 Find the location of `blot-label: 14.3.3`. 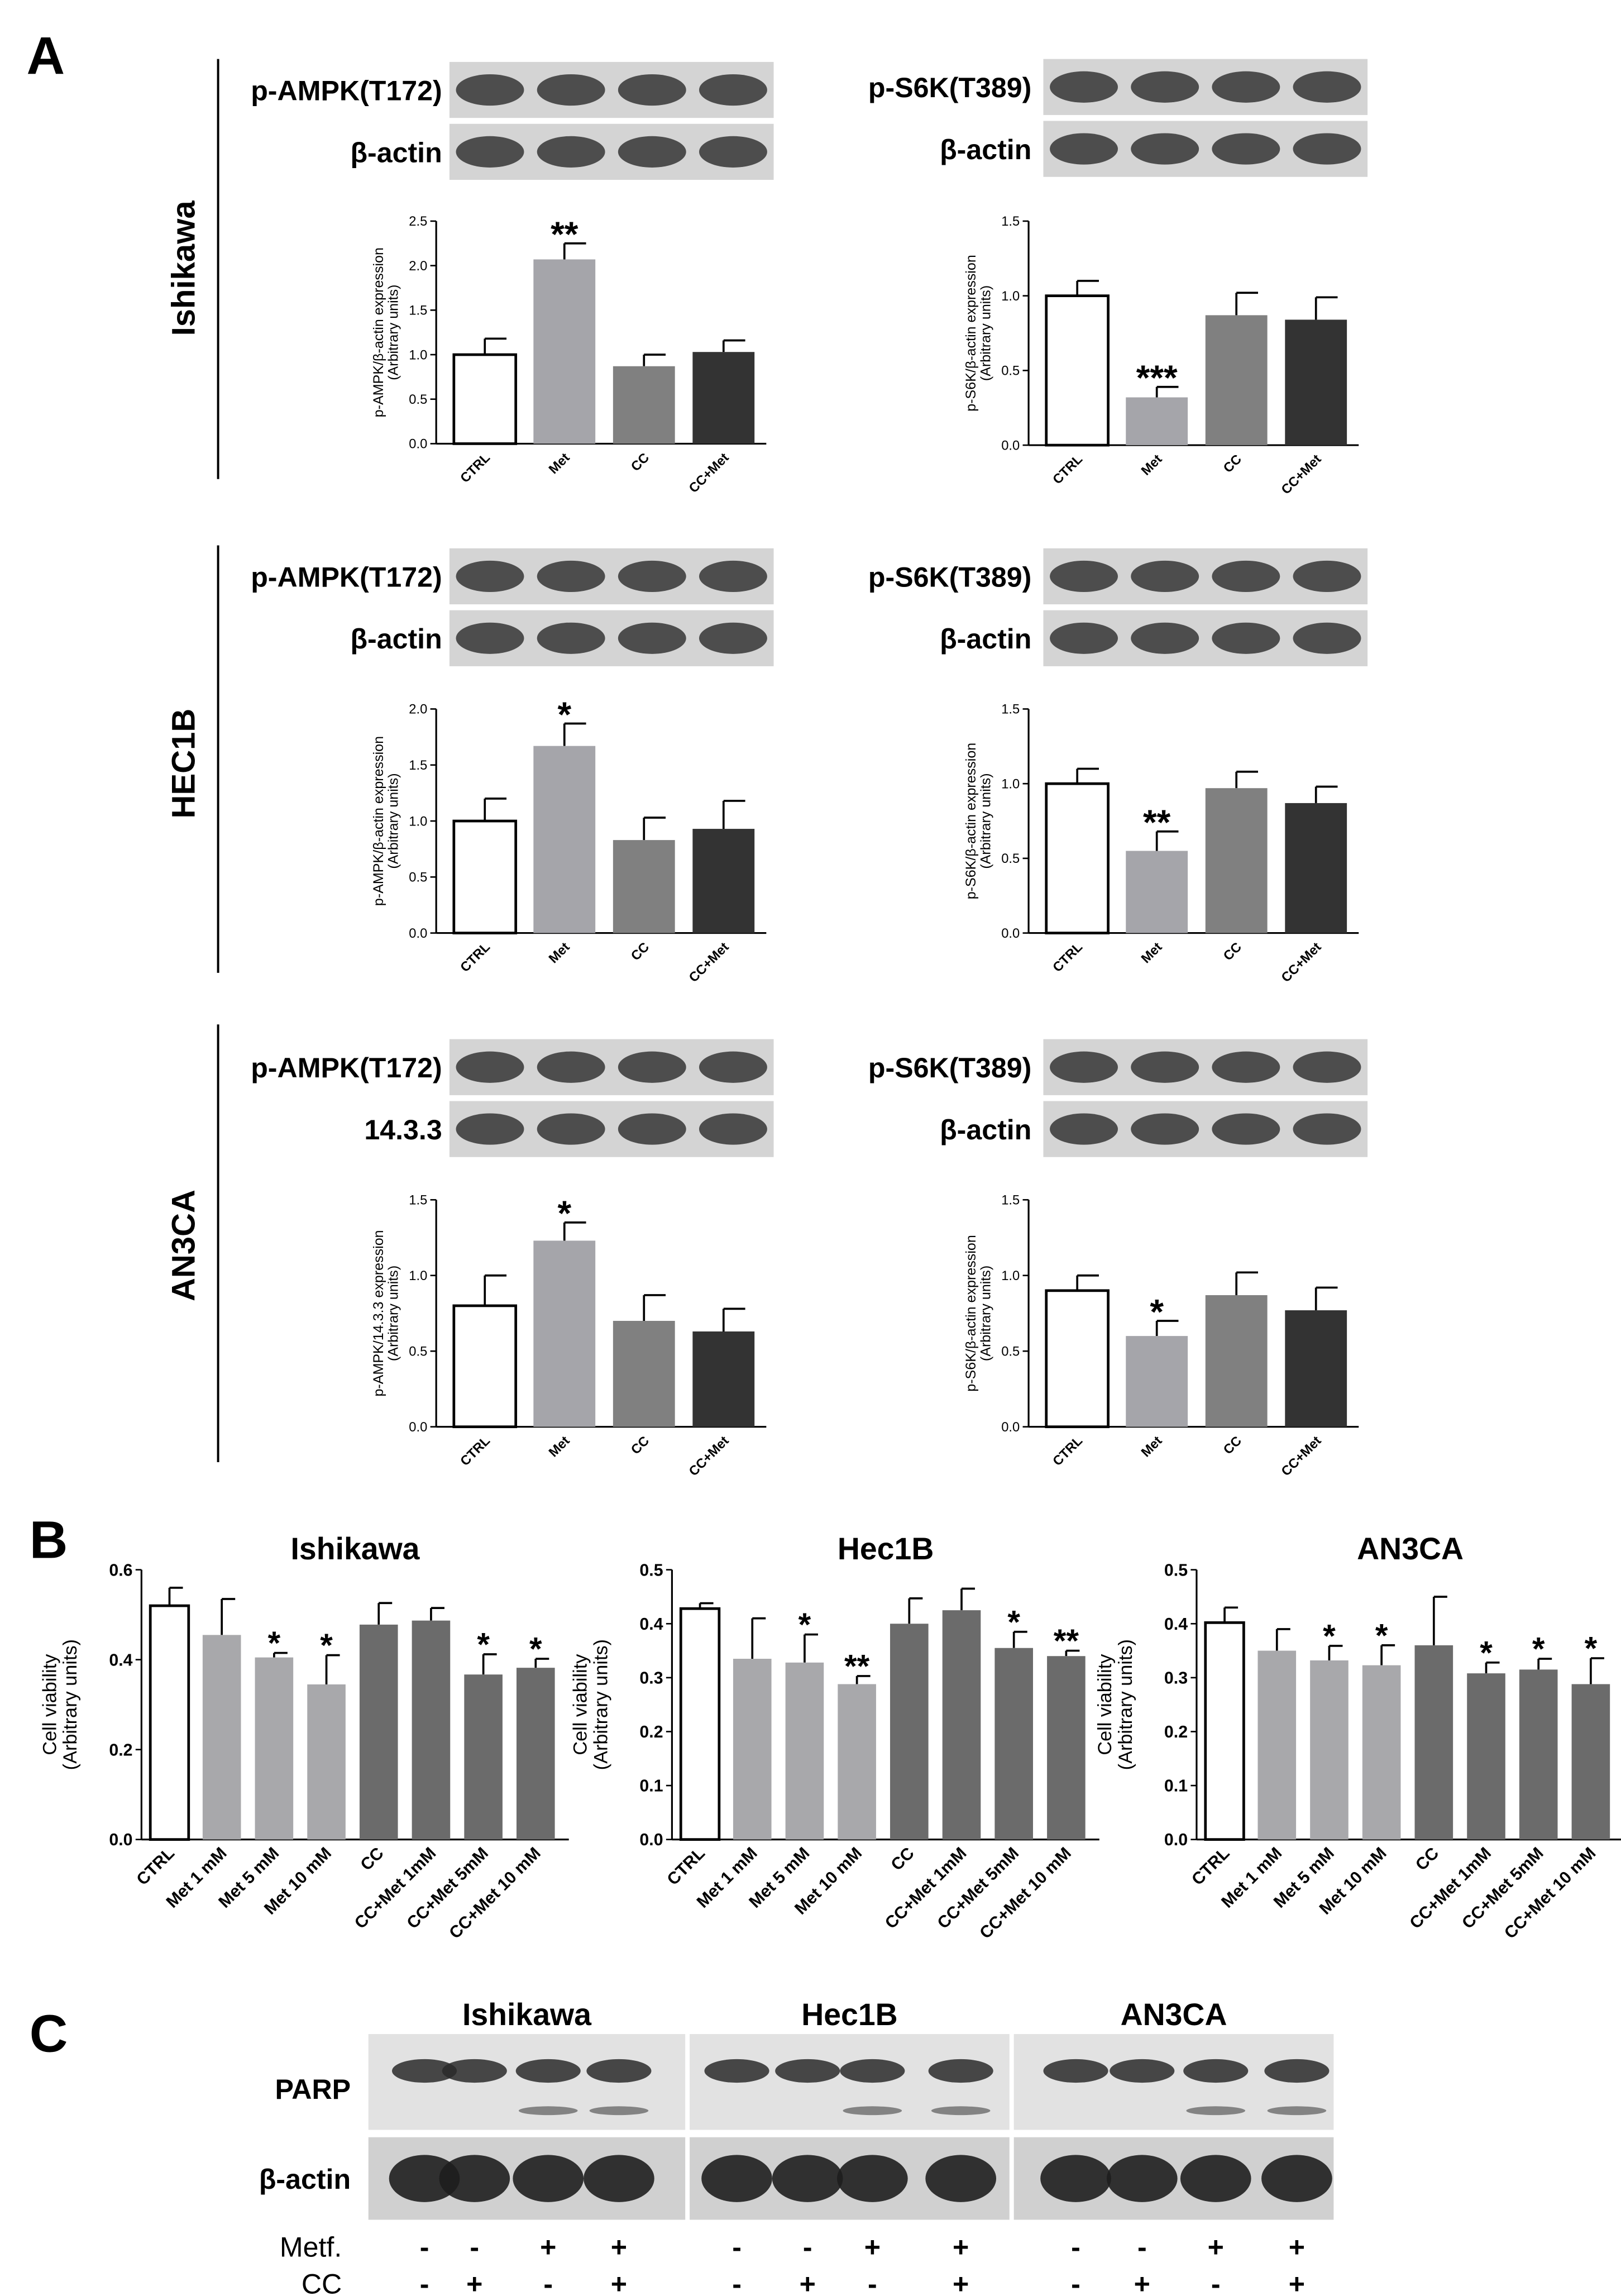

blot-label: 14.3.3 is located at coordinates (403, 1129).